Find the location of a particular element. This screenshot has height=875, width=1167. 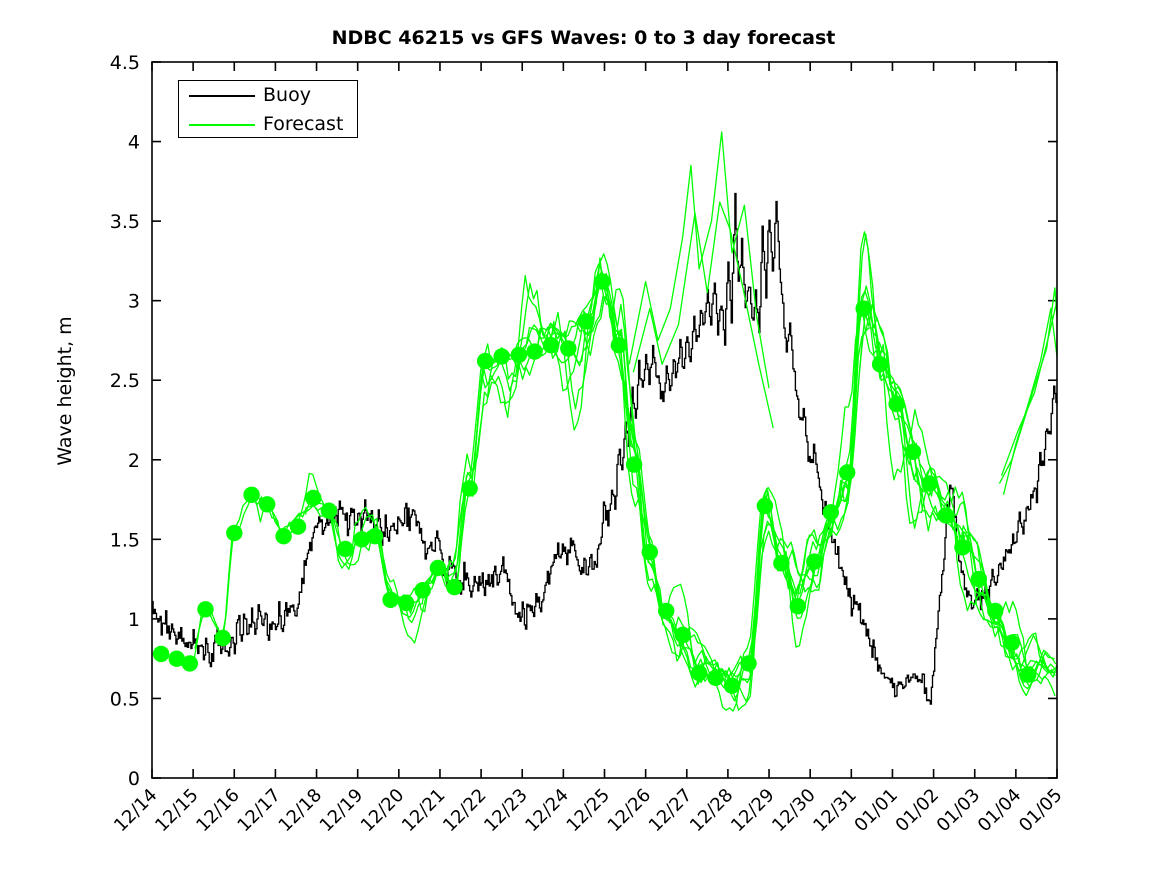

legend: Buoy Forecast is located at coordinates (268, 109).